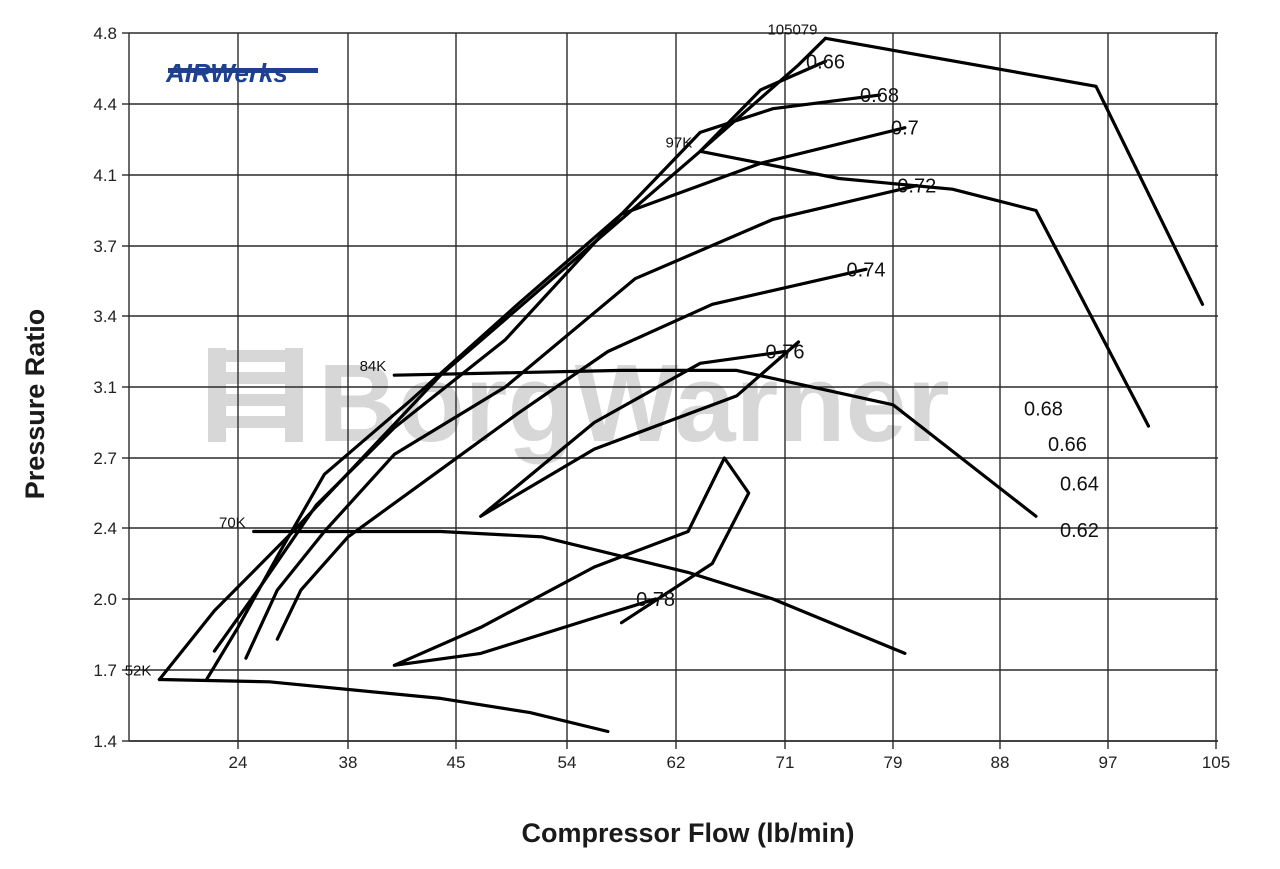 The width and height of the screenshot is (1280, 869). I want to click on y-tick-label: 1.4, so click(105, 741).